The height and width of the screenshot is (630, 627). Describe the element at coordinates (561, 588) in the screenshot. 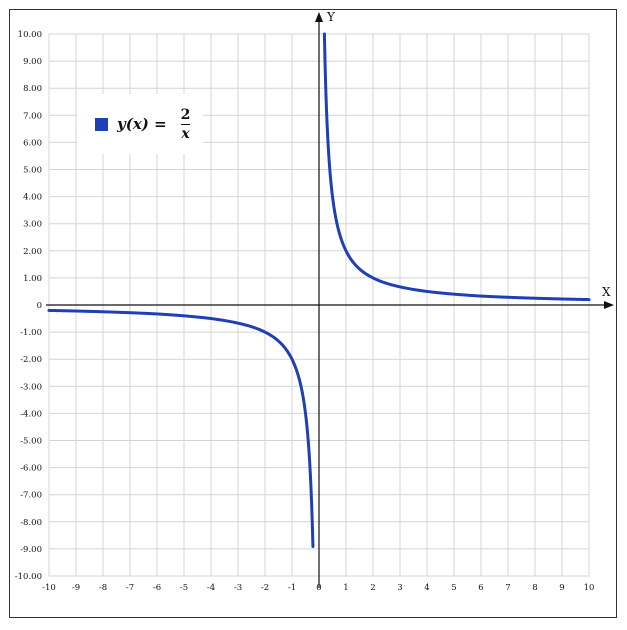

I see `x-tick-label: 9` at that location.